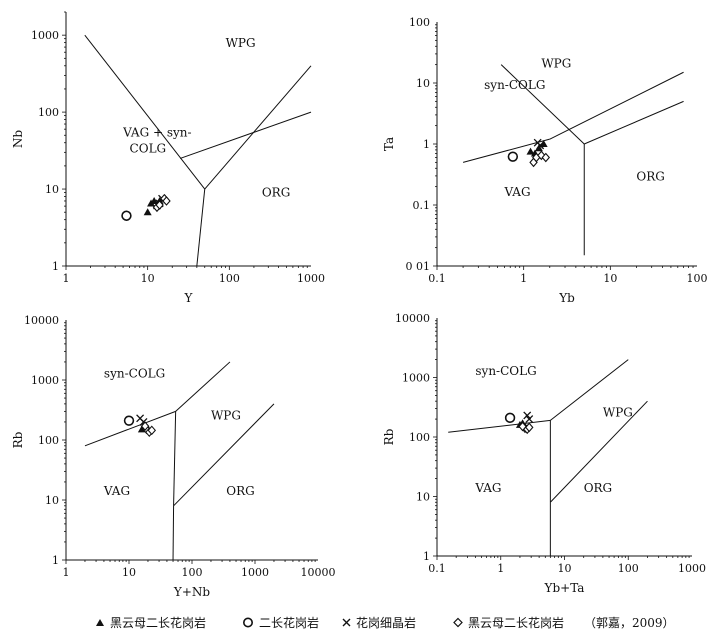  I want to click on legend-marker-cross, so click(346, 622).